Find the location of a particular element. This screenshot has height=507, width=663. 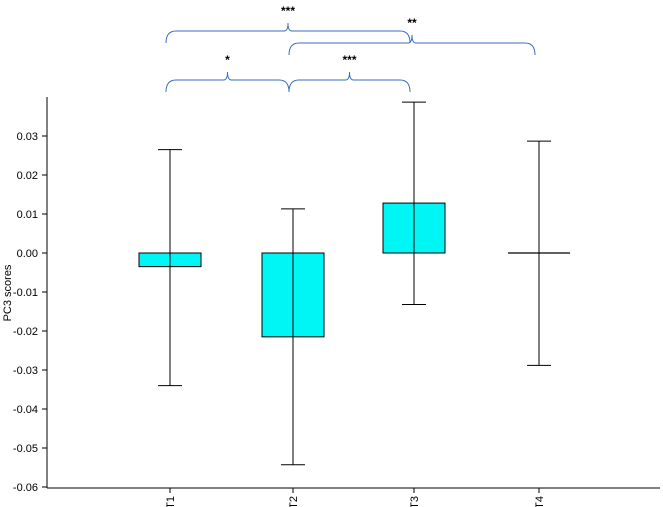

significance-label: ** is located at coordinates (412, 23).